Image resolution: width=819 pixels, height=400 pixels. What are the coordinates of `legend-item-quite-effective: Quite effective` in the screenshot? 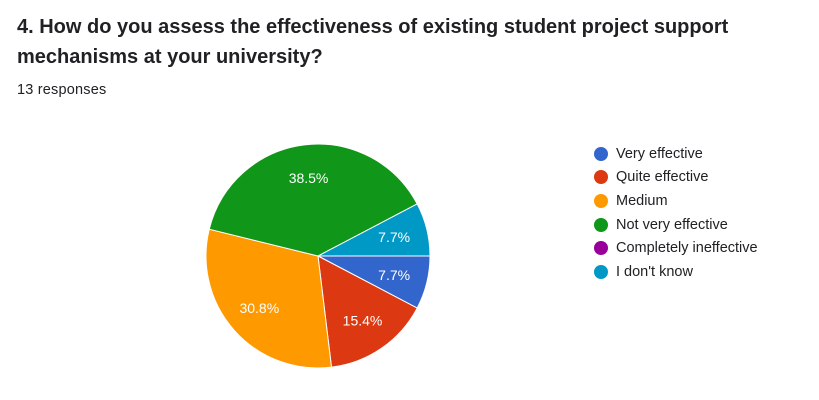 It's located at (676, 178).